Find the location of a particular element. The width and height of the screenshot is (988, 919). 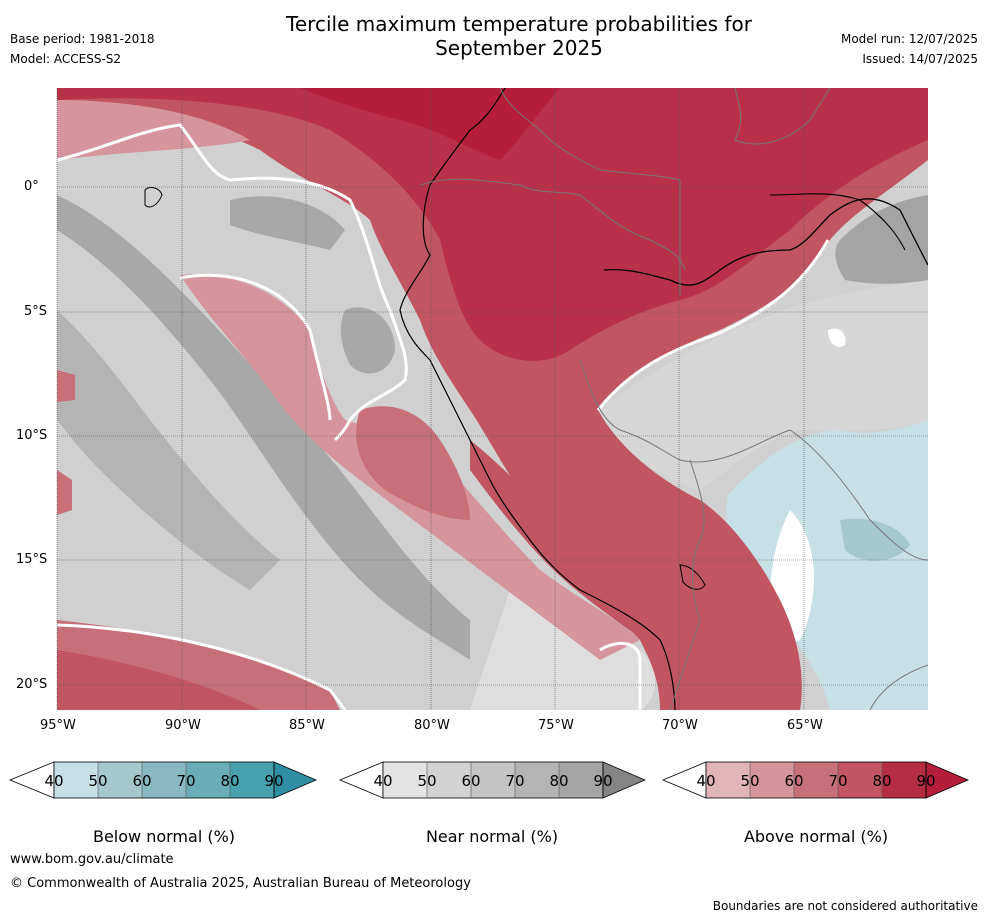

lat-label-10s: 10°S is located at coordinates (32, 435).